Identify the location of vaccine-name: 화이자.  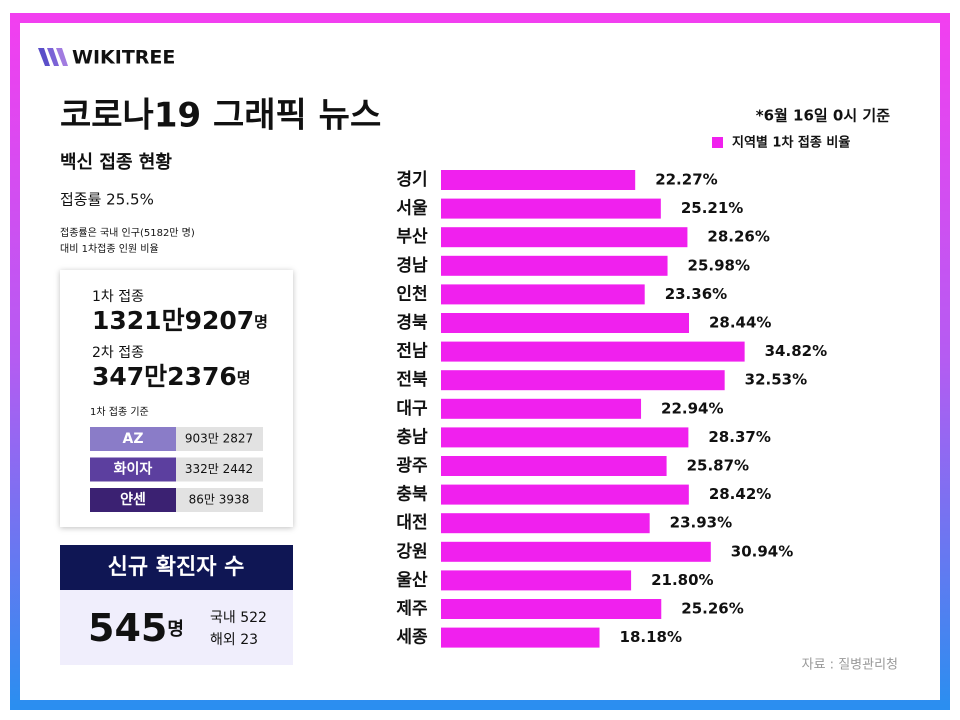
(133, 469).